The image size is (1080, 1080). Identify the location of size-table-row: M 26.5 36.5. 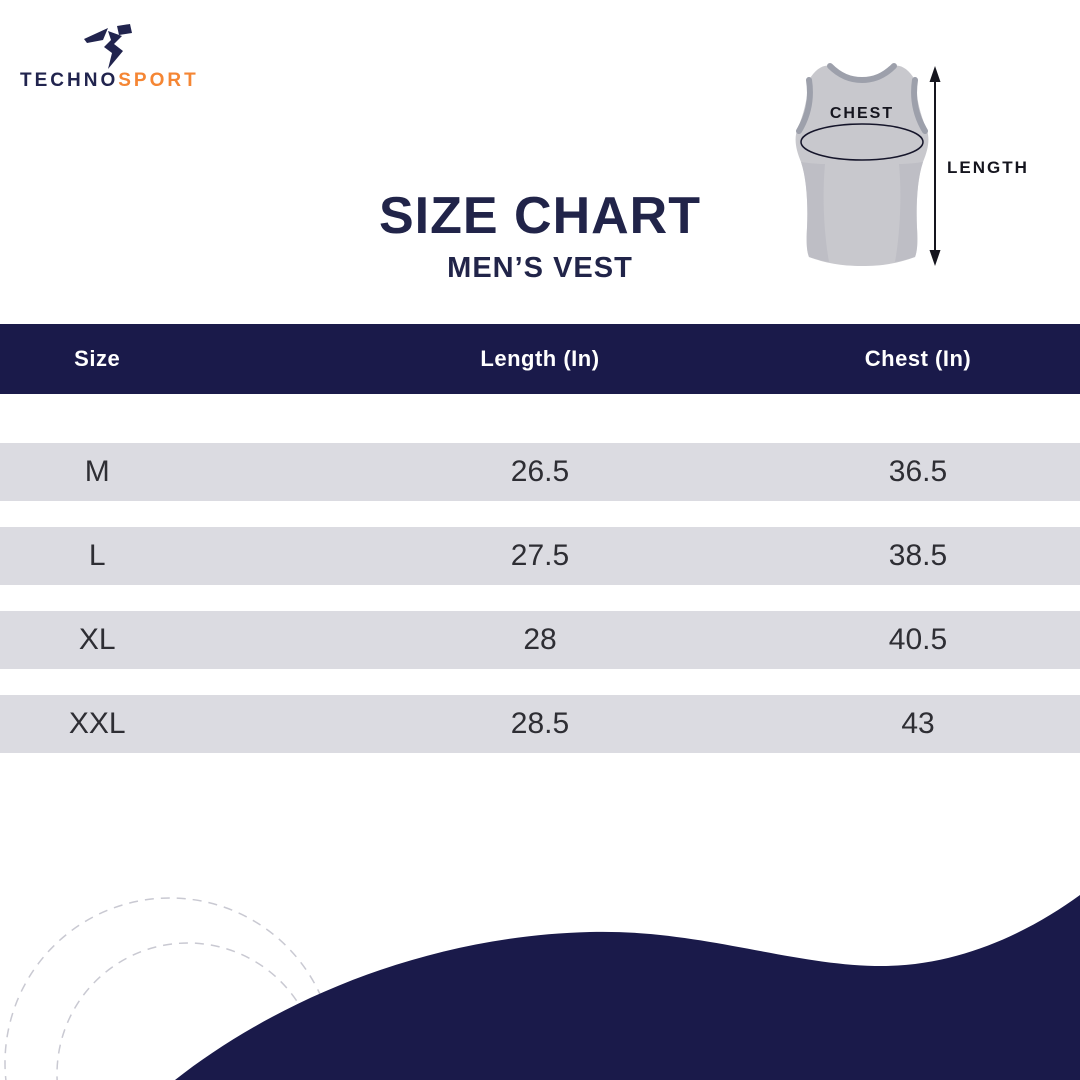
(540, 472).